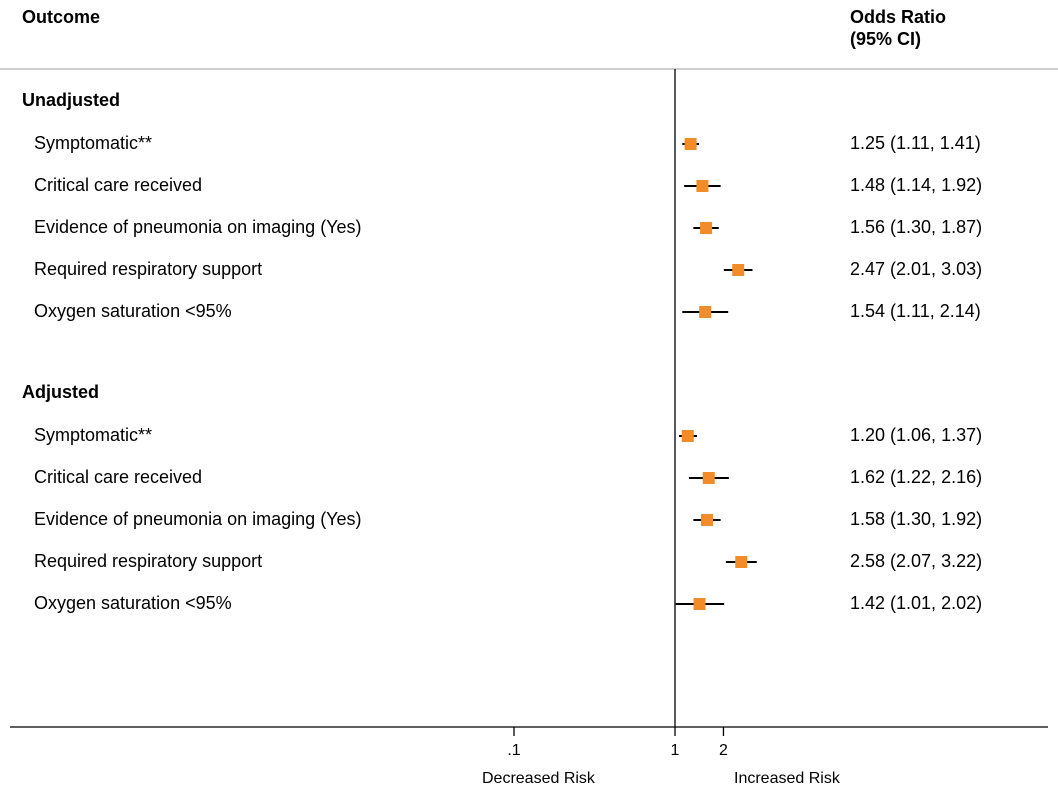  Describe the element at coordinates (916, 227) in the screenshot. I see `row-odds-ratio-text: 1.56 (1.30, 1.87)` at that location.